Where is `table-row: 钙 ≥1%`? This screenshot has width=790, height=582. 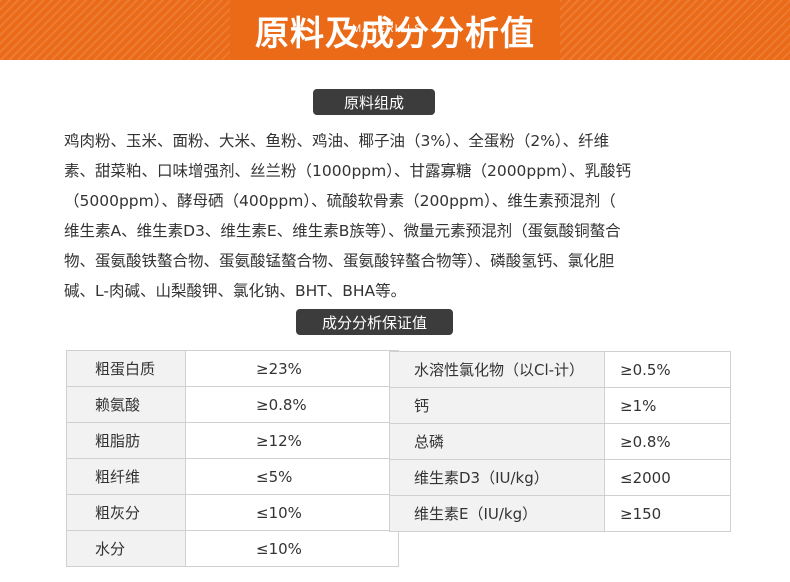 table-row: 钙 ≥1% is located at coordinates (560, 405).